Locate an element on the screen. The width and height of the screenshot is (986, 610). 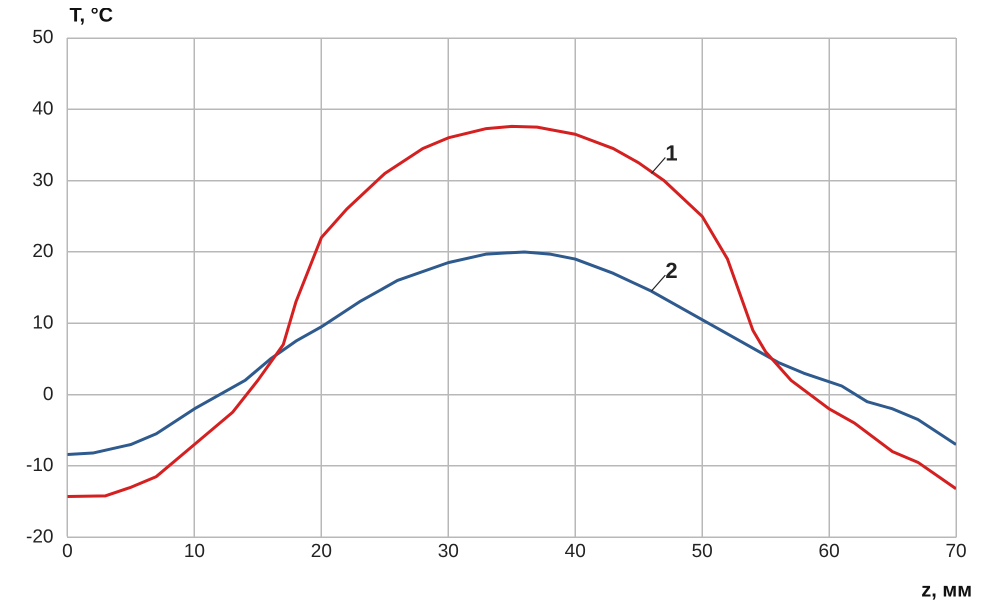
y-tick-label: 0 is located at coordinates (48, 394).